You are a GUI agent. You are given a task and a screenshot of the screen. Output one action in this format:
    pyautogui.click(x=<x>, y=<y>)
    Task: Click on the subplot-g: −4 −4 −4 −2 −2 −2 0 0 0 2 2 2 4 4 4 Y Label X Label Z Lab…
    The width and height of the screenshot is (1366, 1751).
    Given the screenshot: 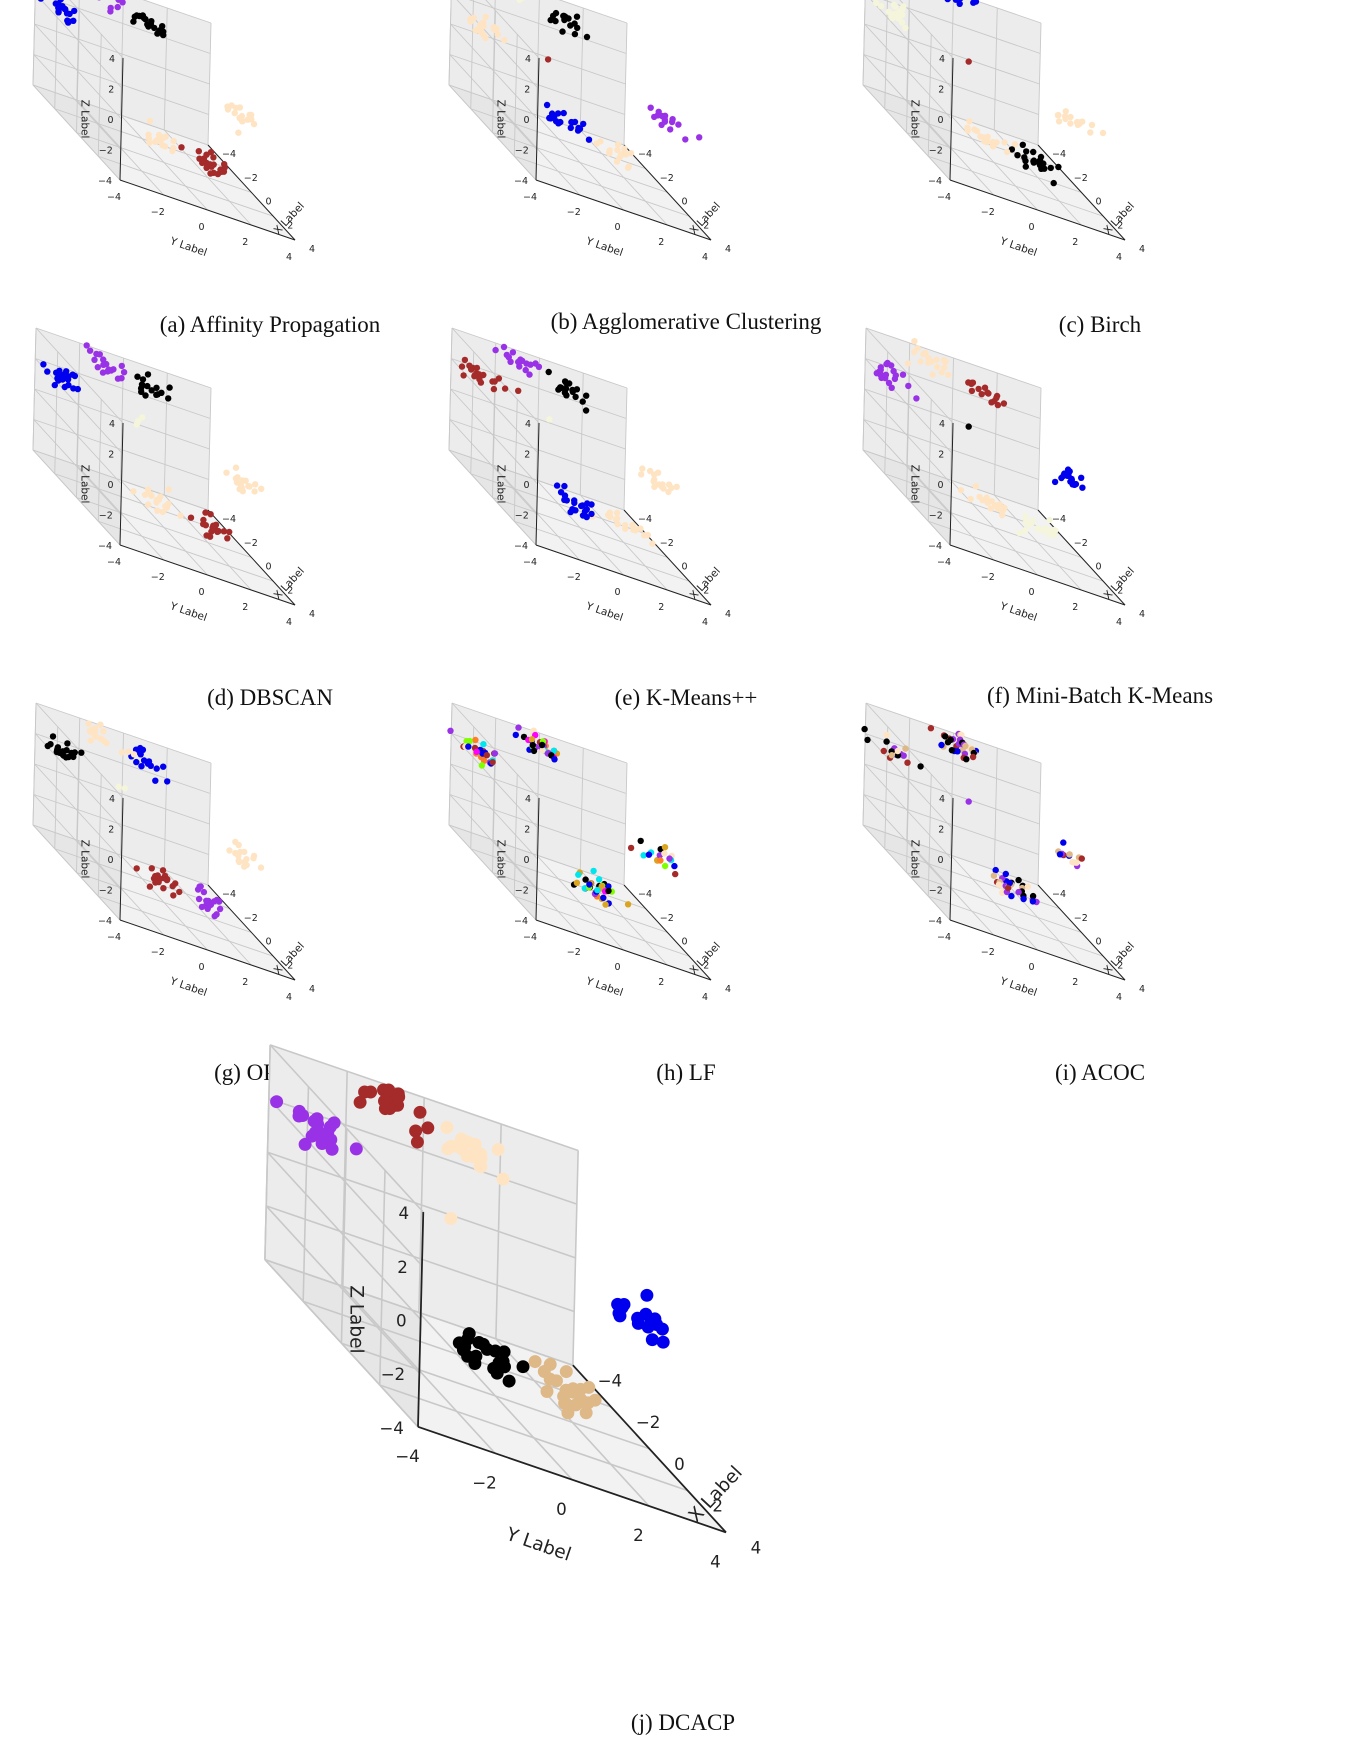 What is the action you would take?
    pyautogui.click(x=251, y=898)
    